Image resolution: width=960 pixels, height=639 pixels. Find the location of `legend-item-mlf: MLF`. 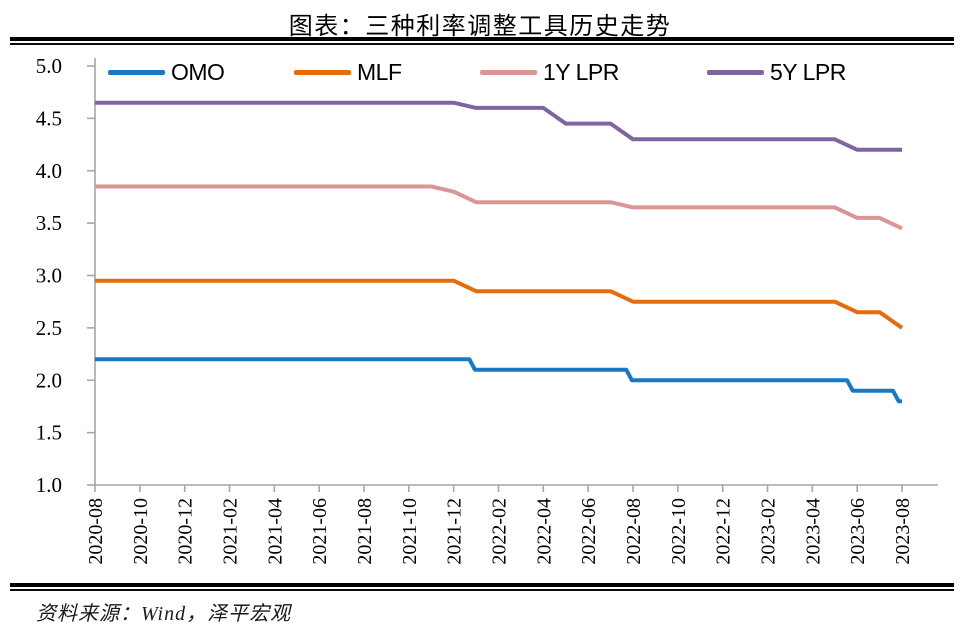

legend-item-mlf: MLF is located at coordinates (348, 72).